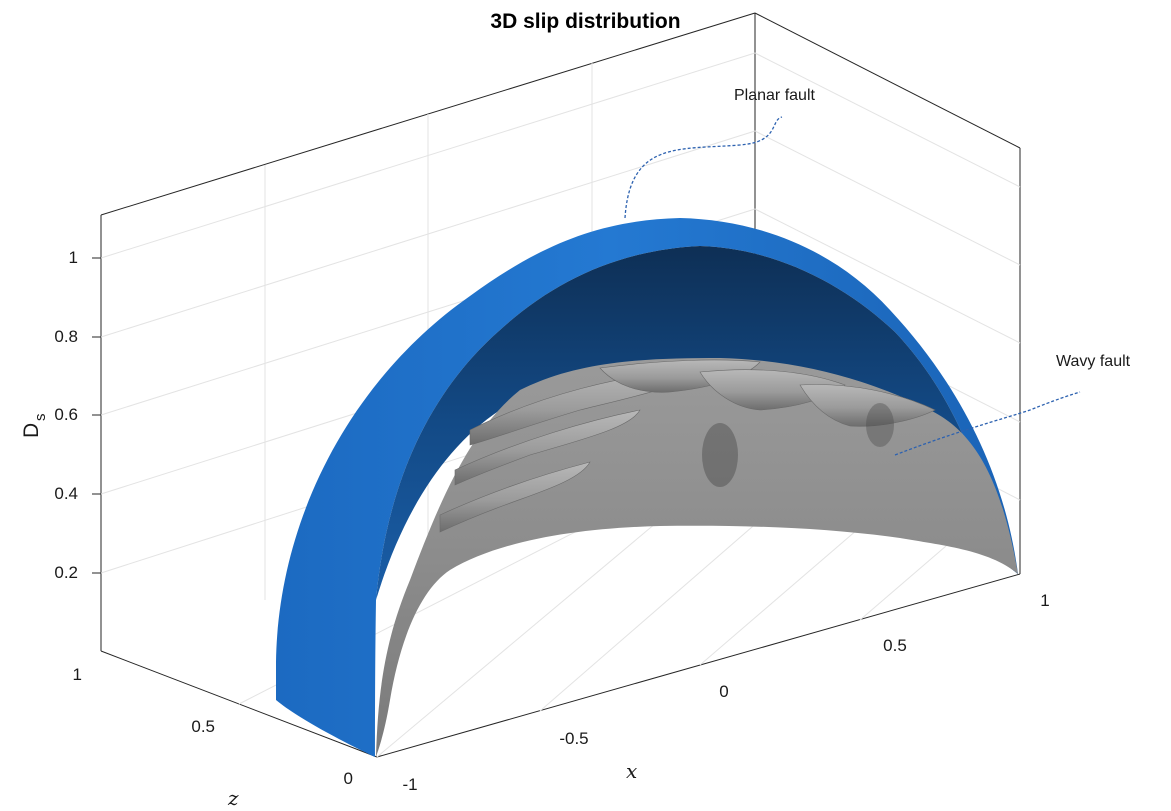 Image resolution: width=1171 pixels, height=811 pixels. What do you see at coordinates (409, 784) in the screenshot?
I see `x-tick-label: -1` at bounding box center [409, 784].